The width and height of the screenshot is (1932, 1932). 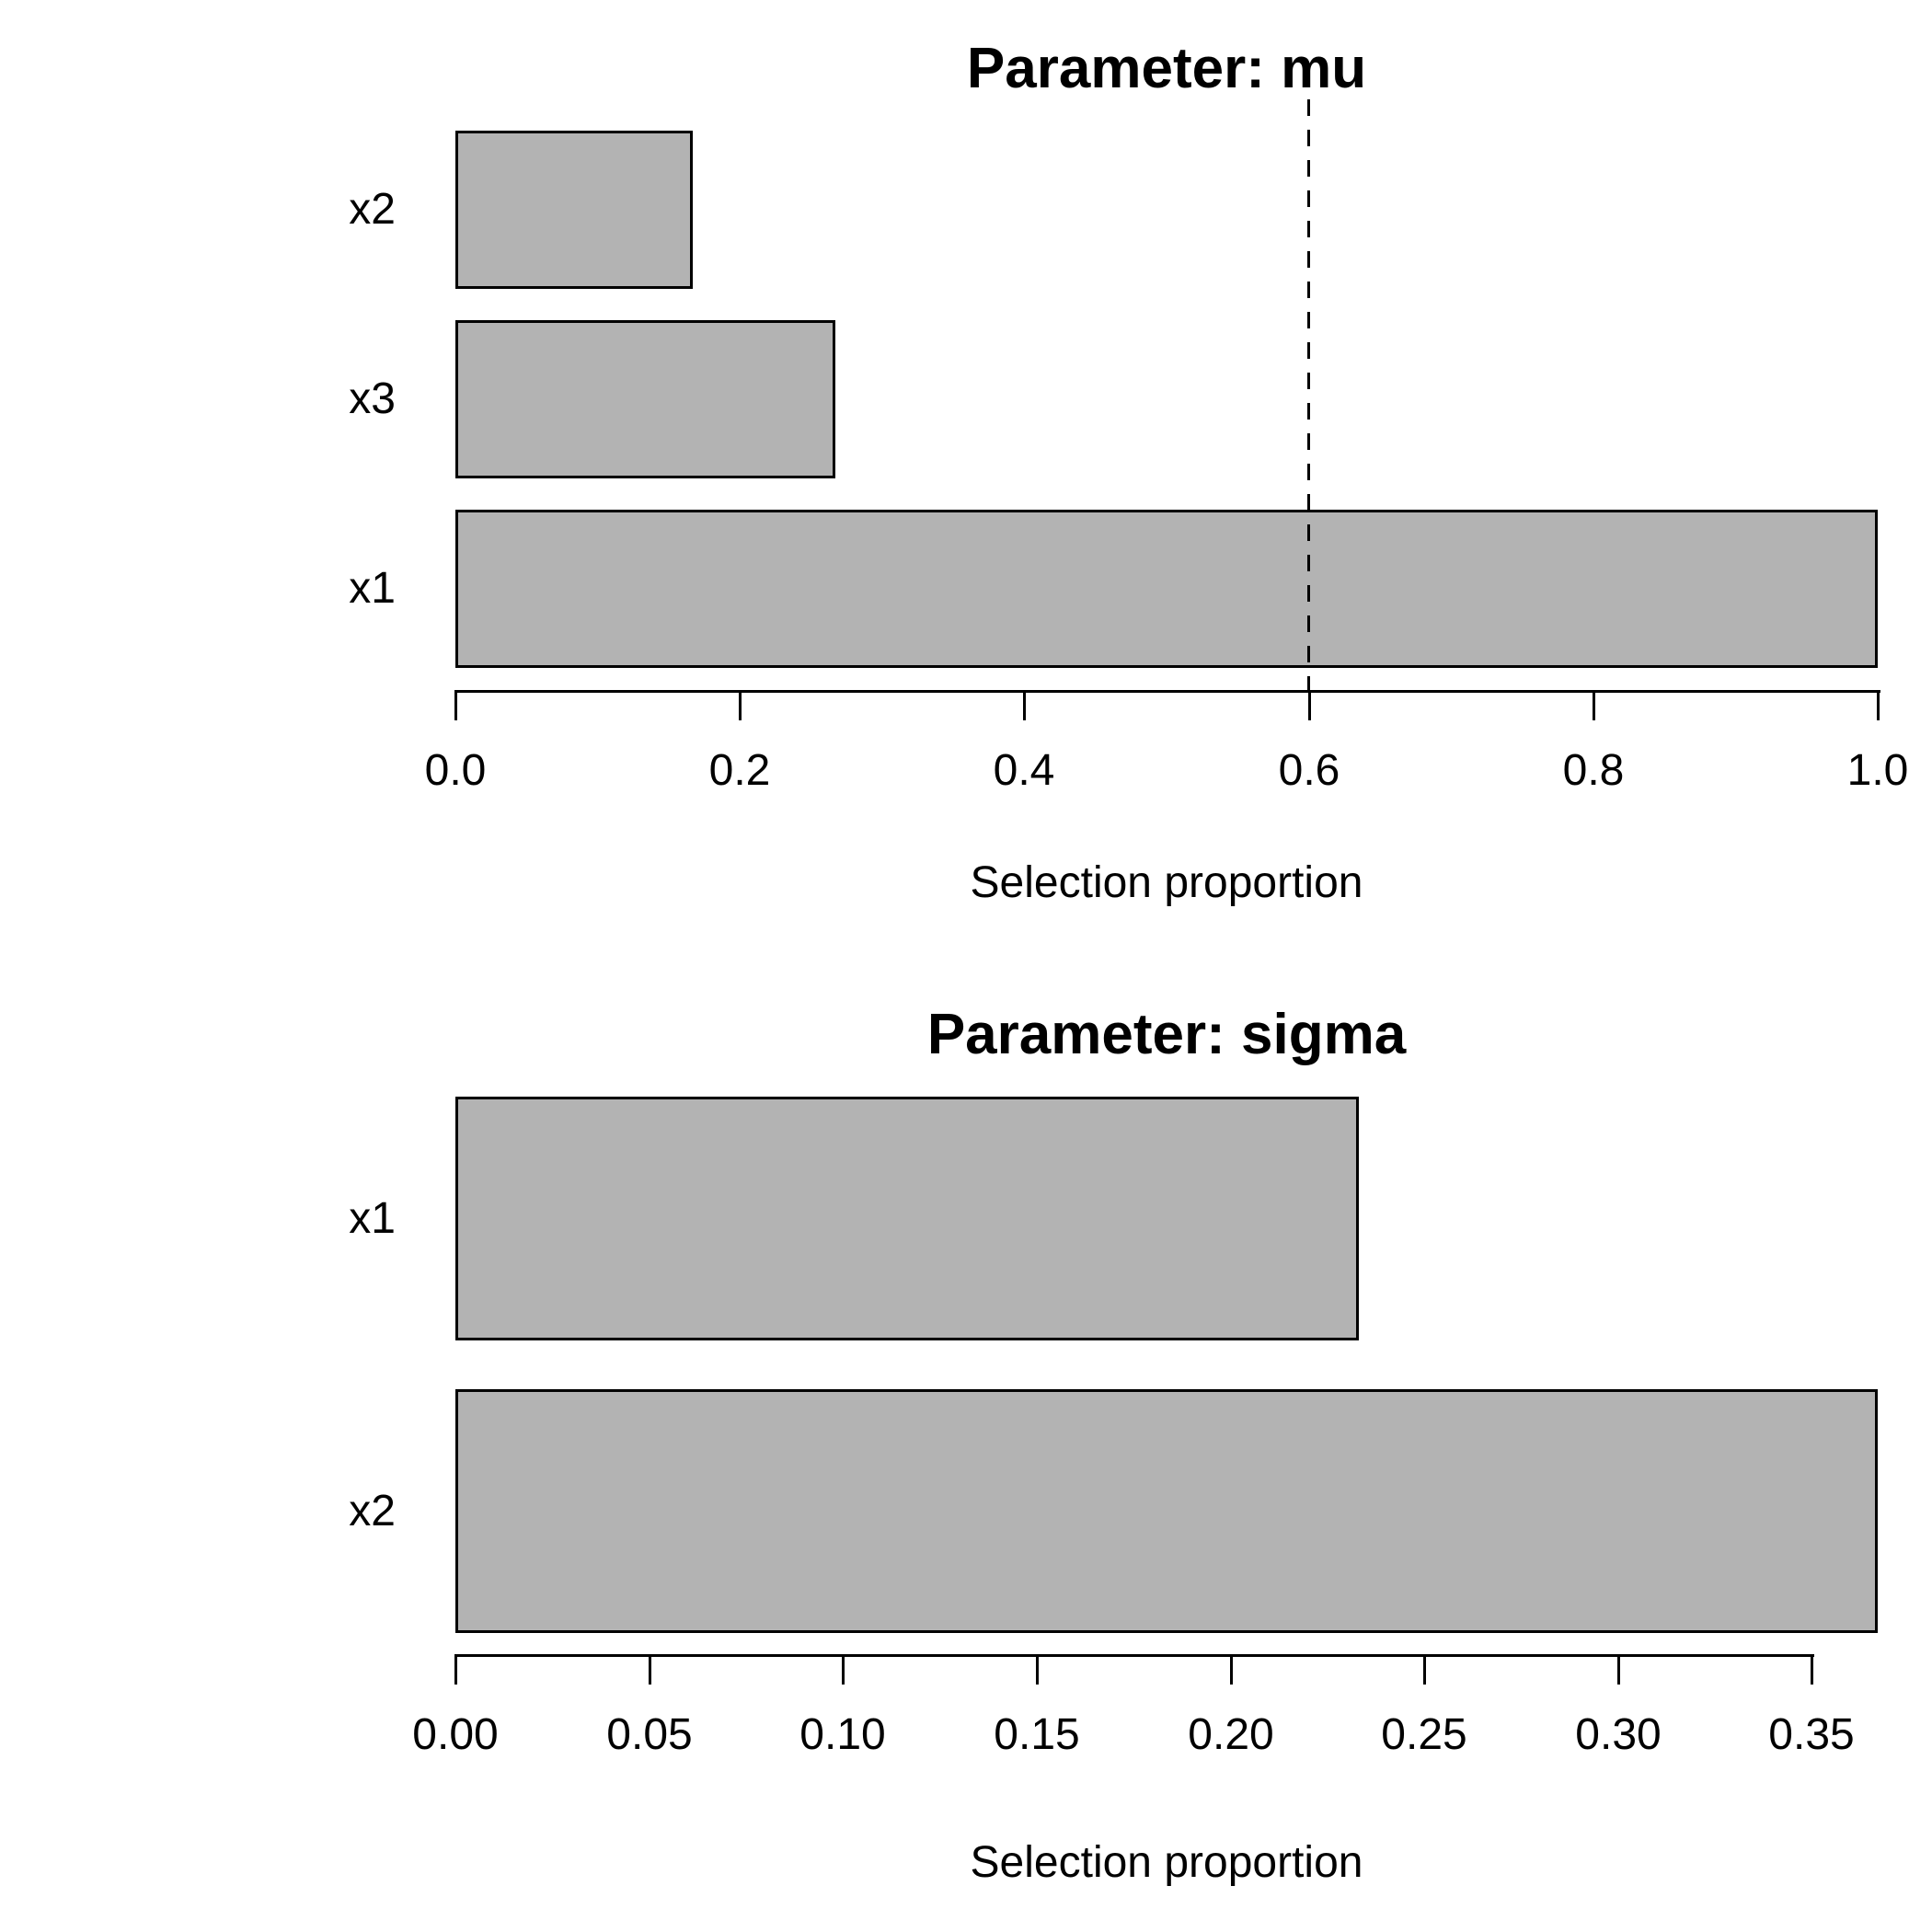 What do you see at coordinates (1037, 1734) in the screenshot?
I see `x-axis-tick-label: 0.15` at bounding box center [1037, 1734].